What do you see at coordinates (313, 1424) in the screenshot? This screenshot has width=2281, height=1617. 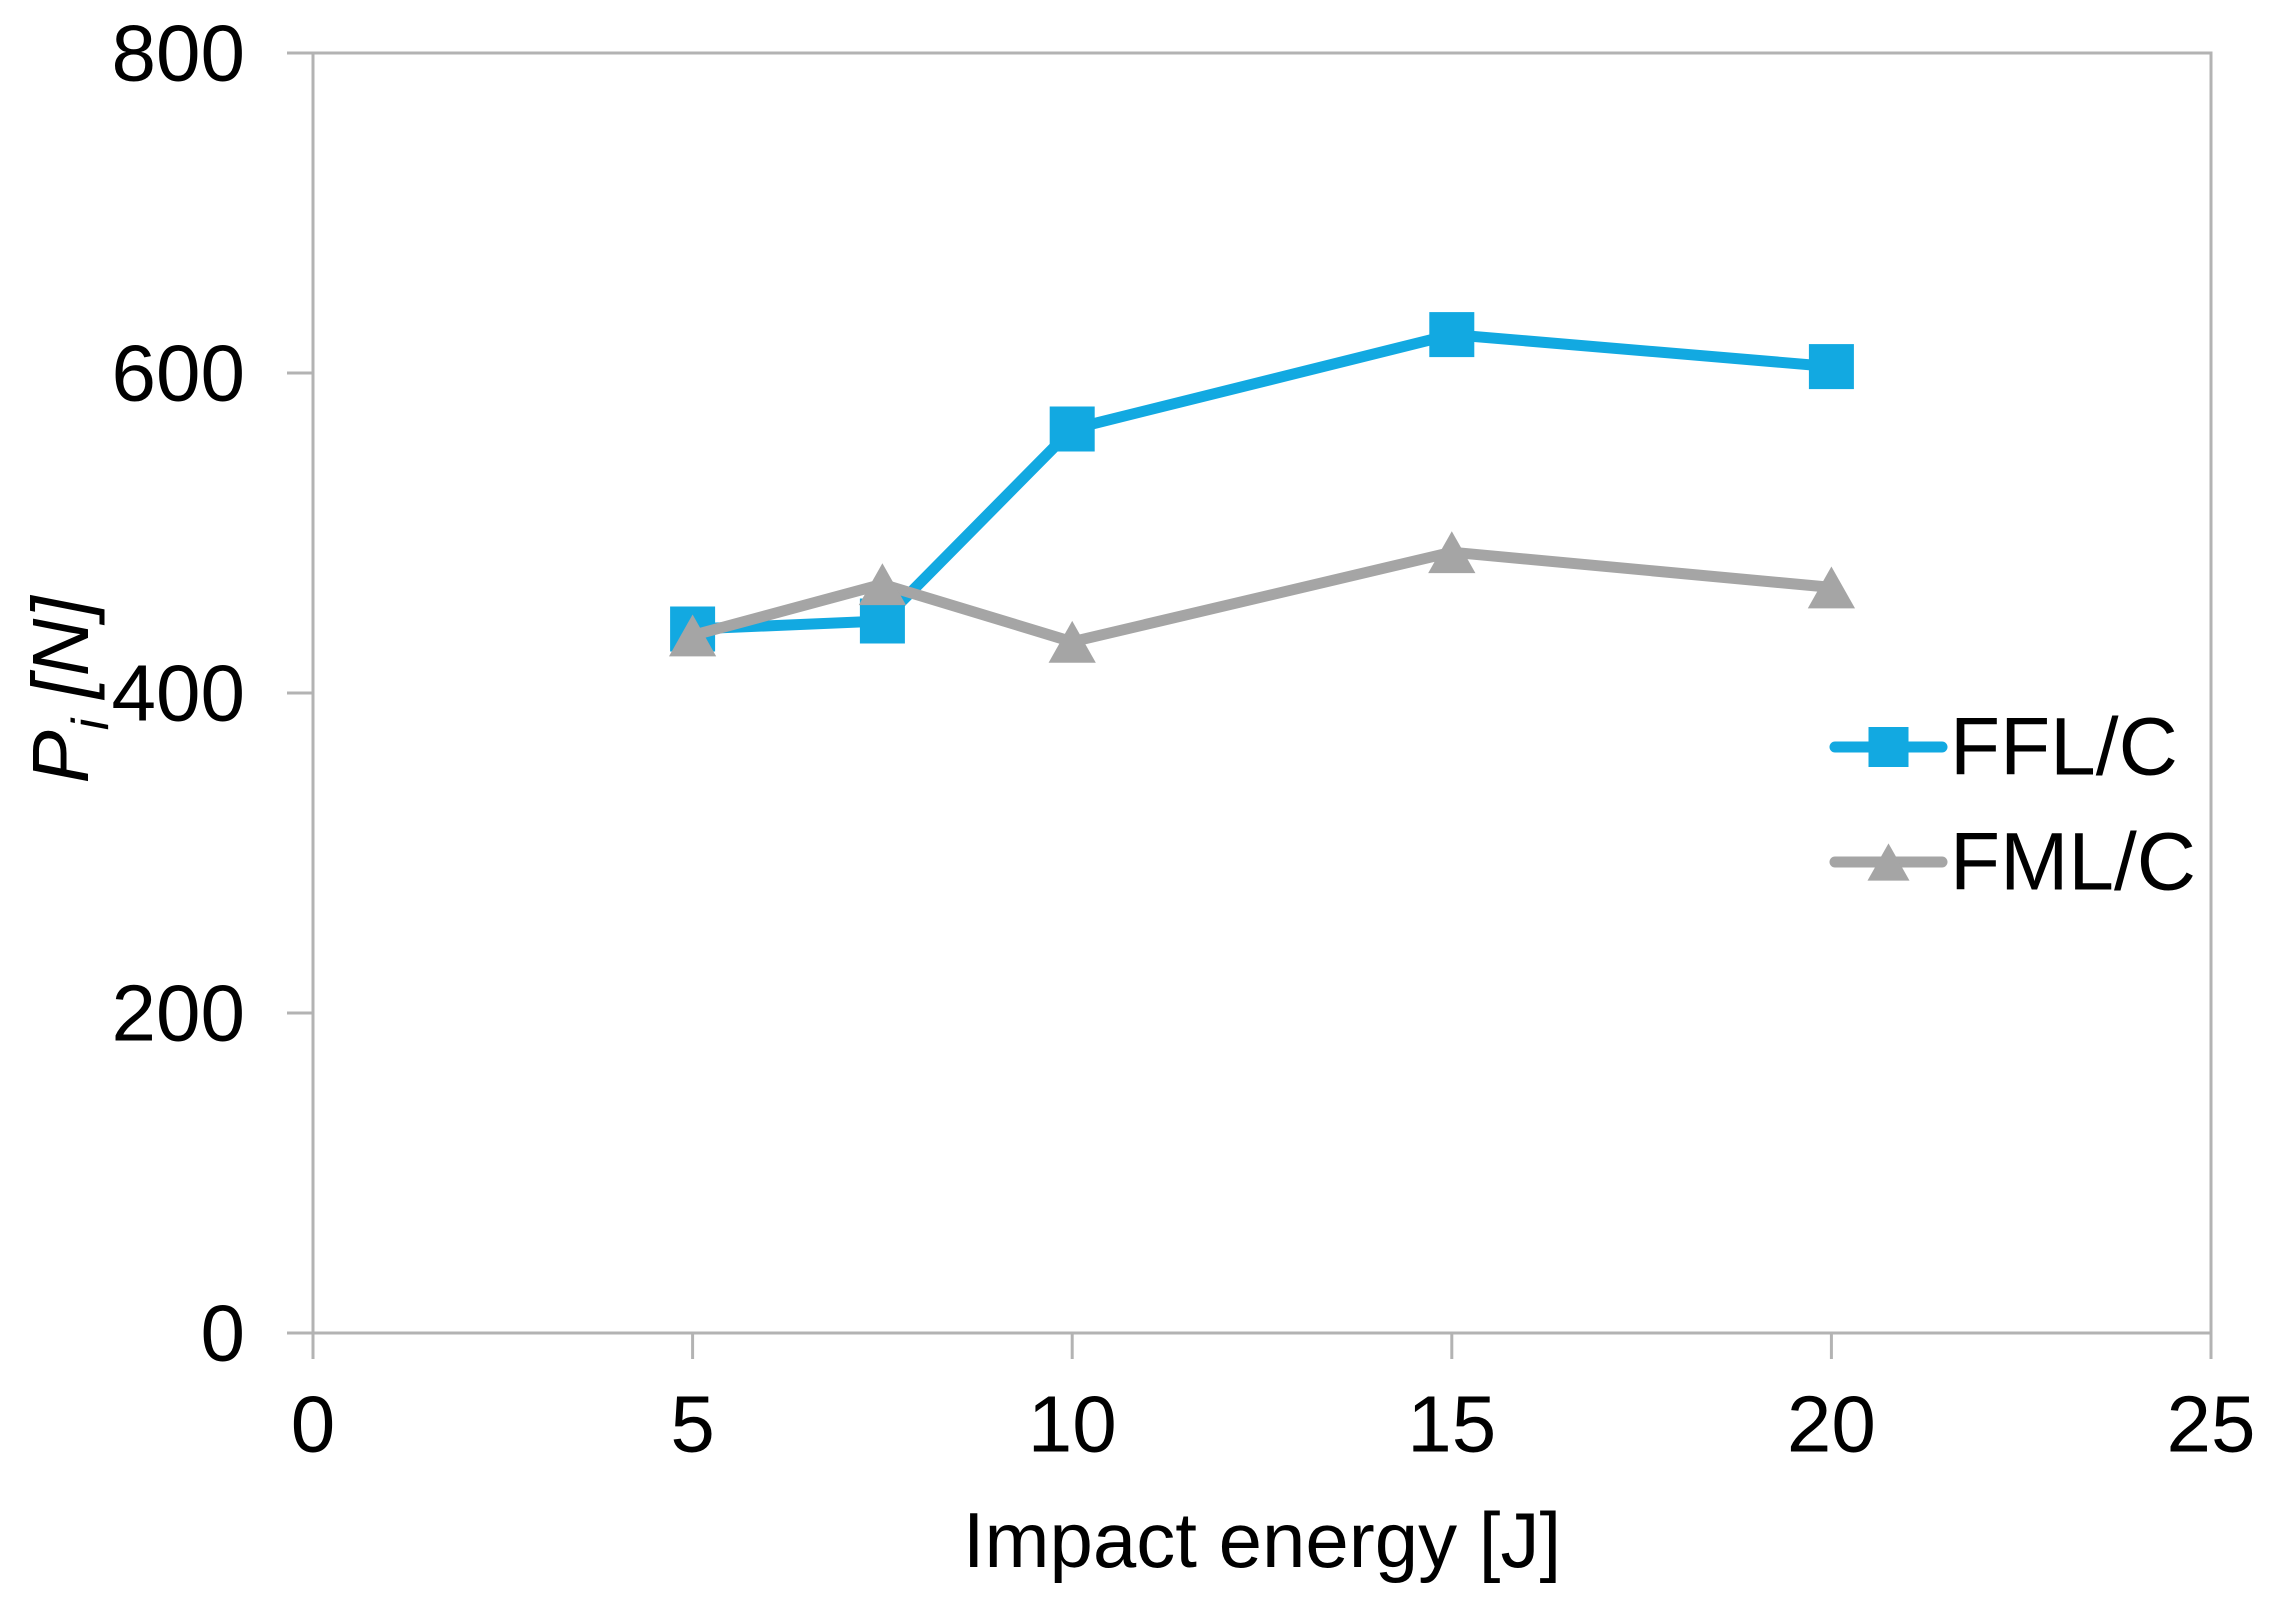 I see `x-tick-label-0: 0` at bounding box center [313, 1424].